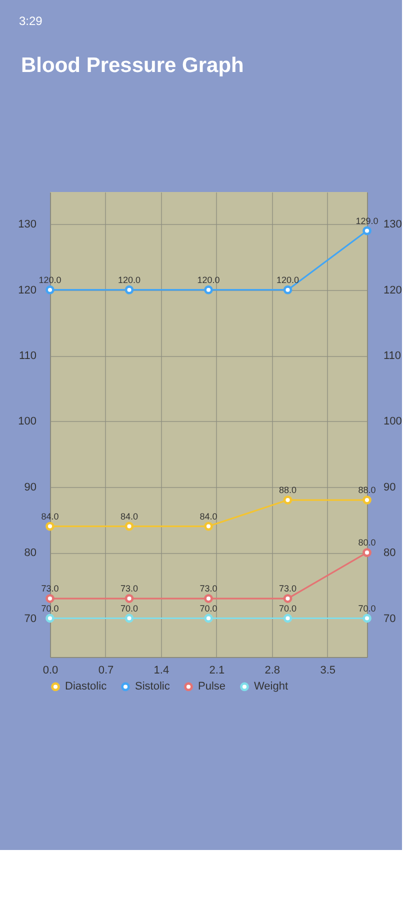 The height and width of the screenshot is (900, 415). Describe the element at coordinates (393, 224) in the screenshot. I see `y2-tick-label: 130` at that location.